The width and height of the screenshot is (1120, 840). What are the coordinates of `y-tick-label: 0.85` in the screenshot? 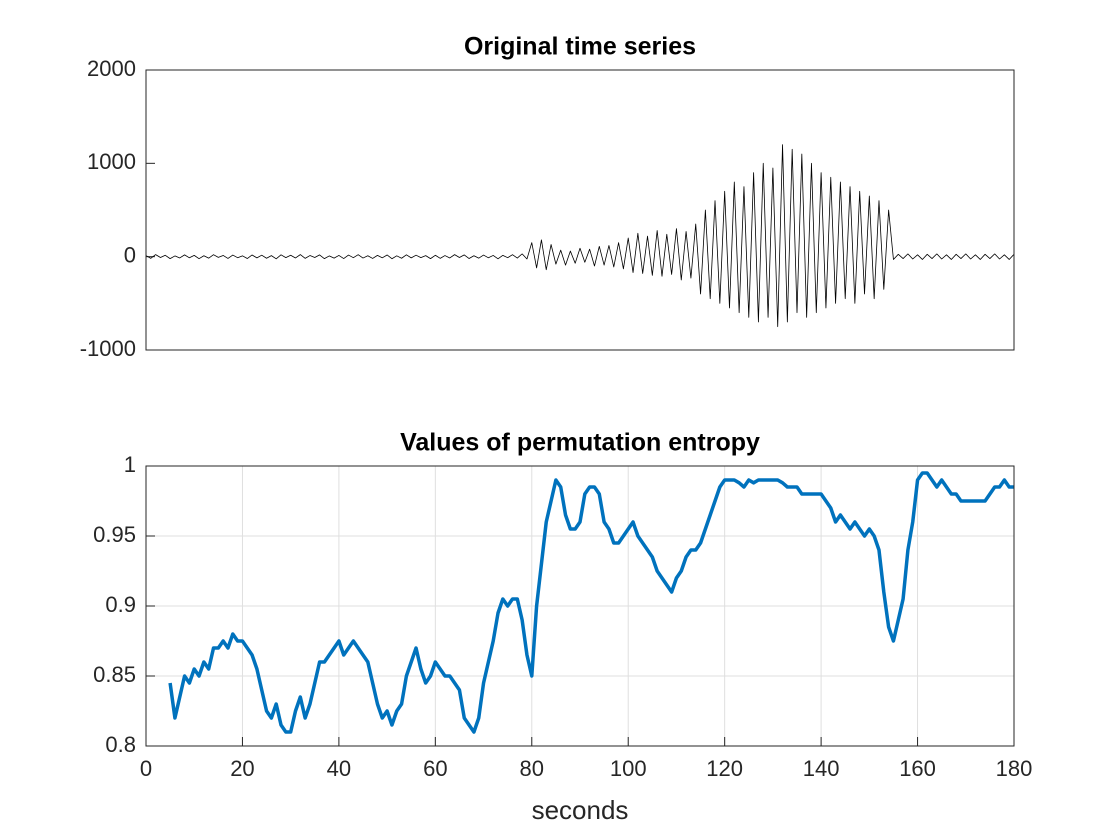 It's located at (114, 674).